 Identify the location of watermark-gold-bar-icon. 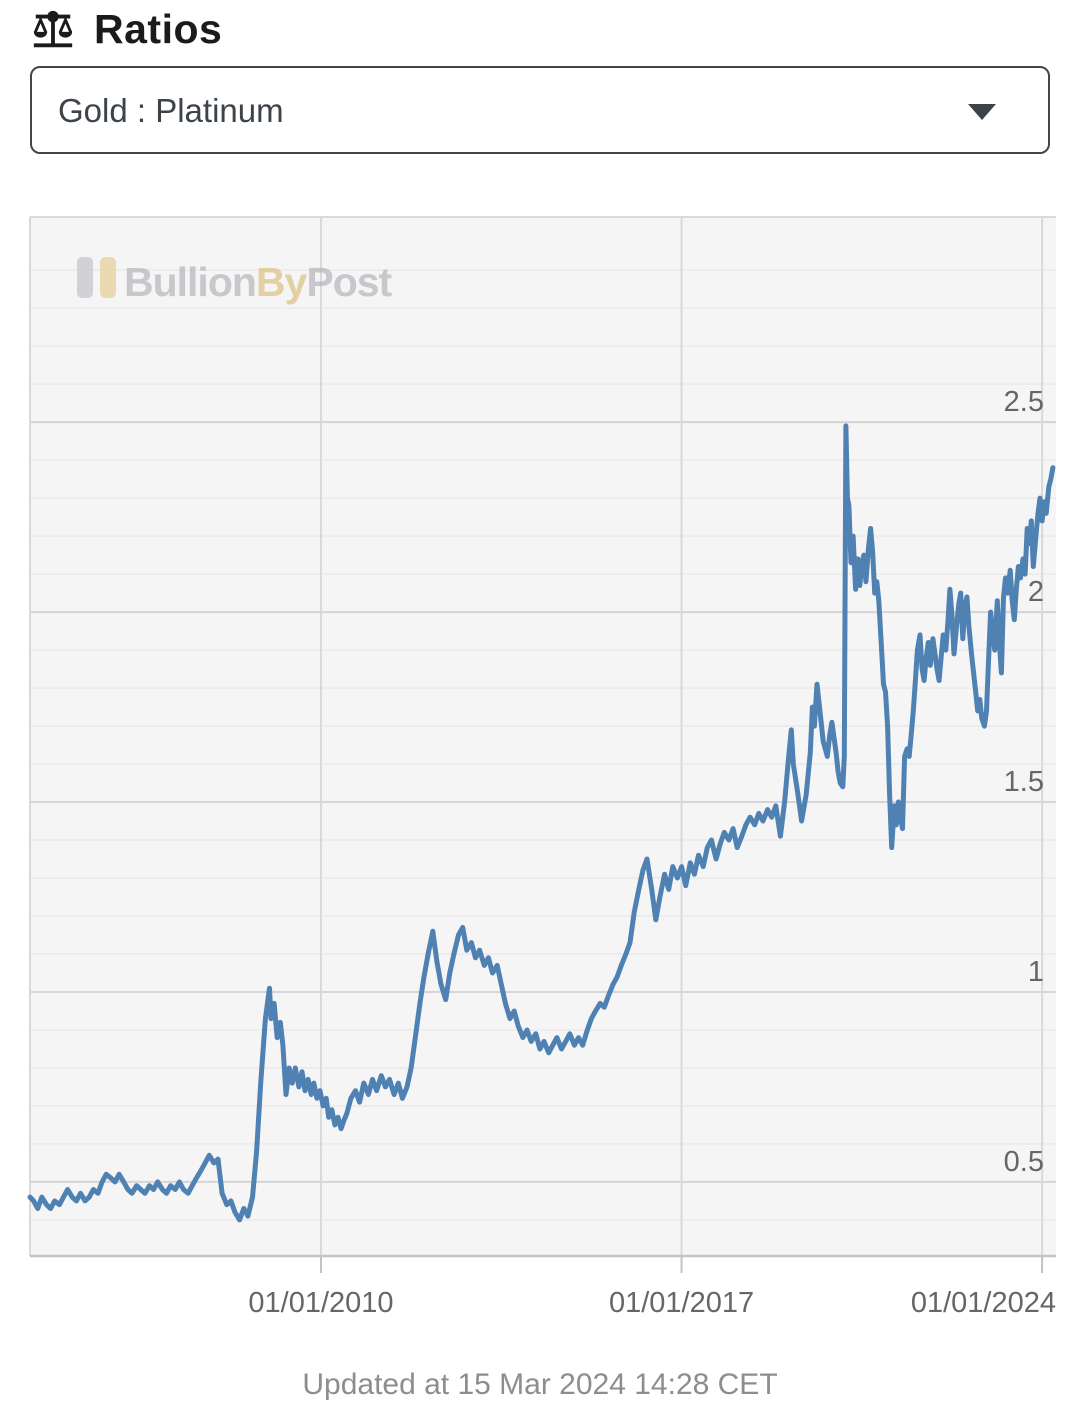
(108, 277).